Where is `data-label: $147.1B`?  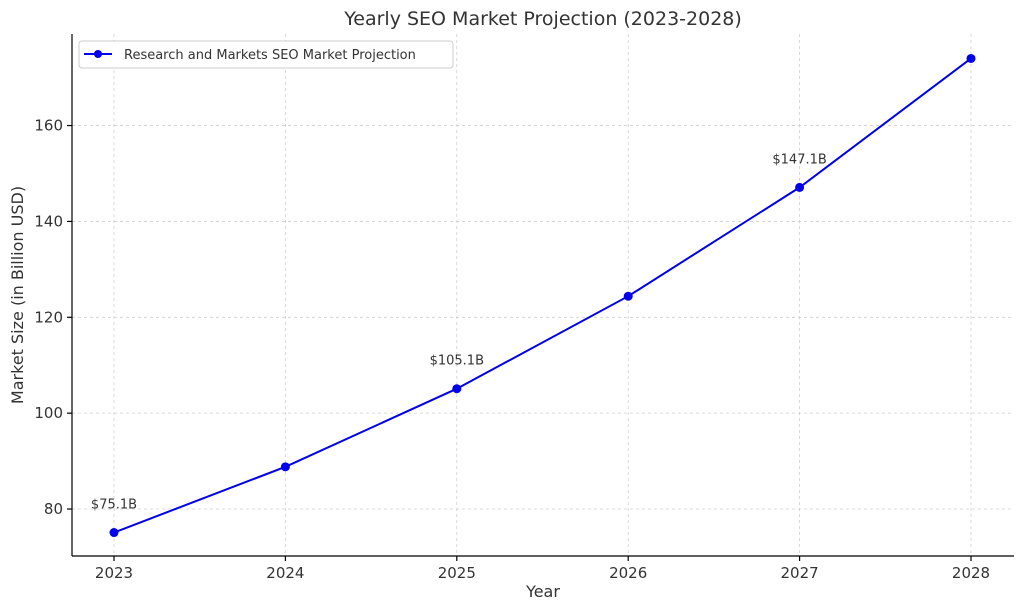 data-label: $147.1B is located at coordinates (799, 159).